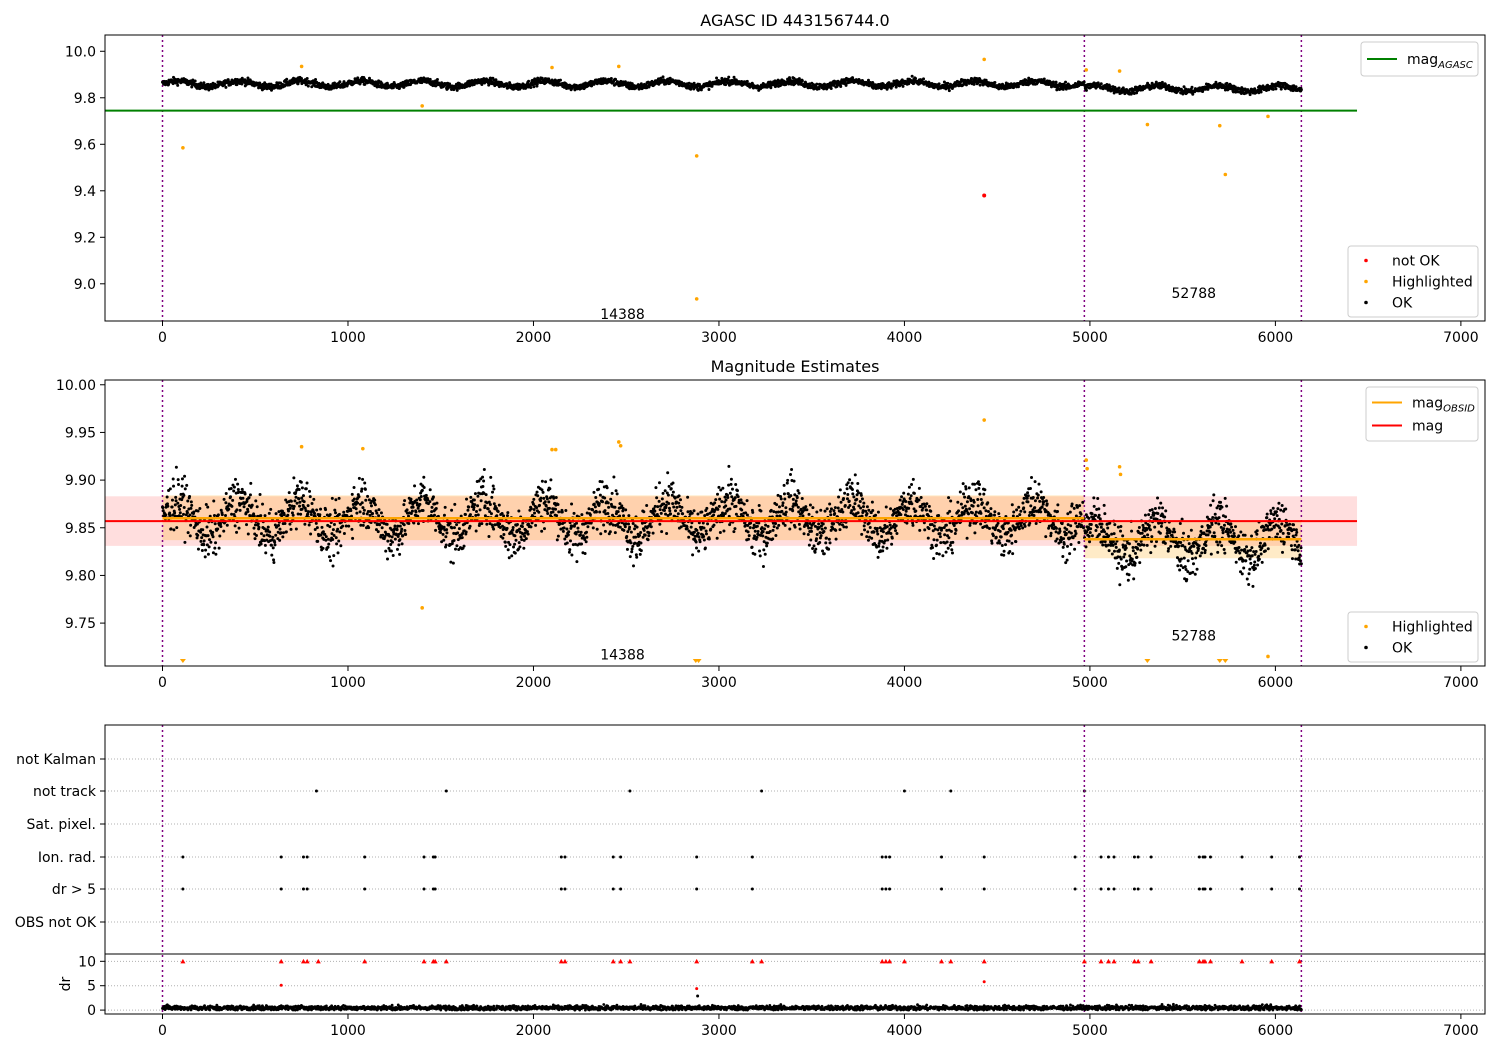  Describe the element at coordinates (80, 52) in the screenshot. I see `y-tick-label: 10.0` at that location.